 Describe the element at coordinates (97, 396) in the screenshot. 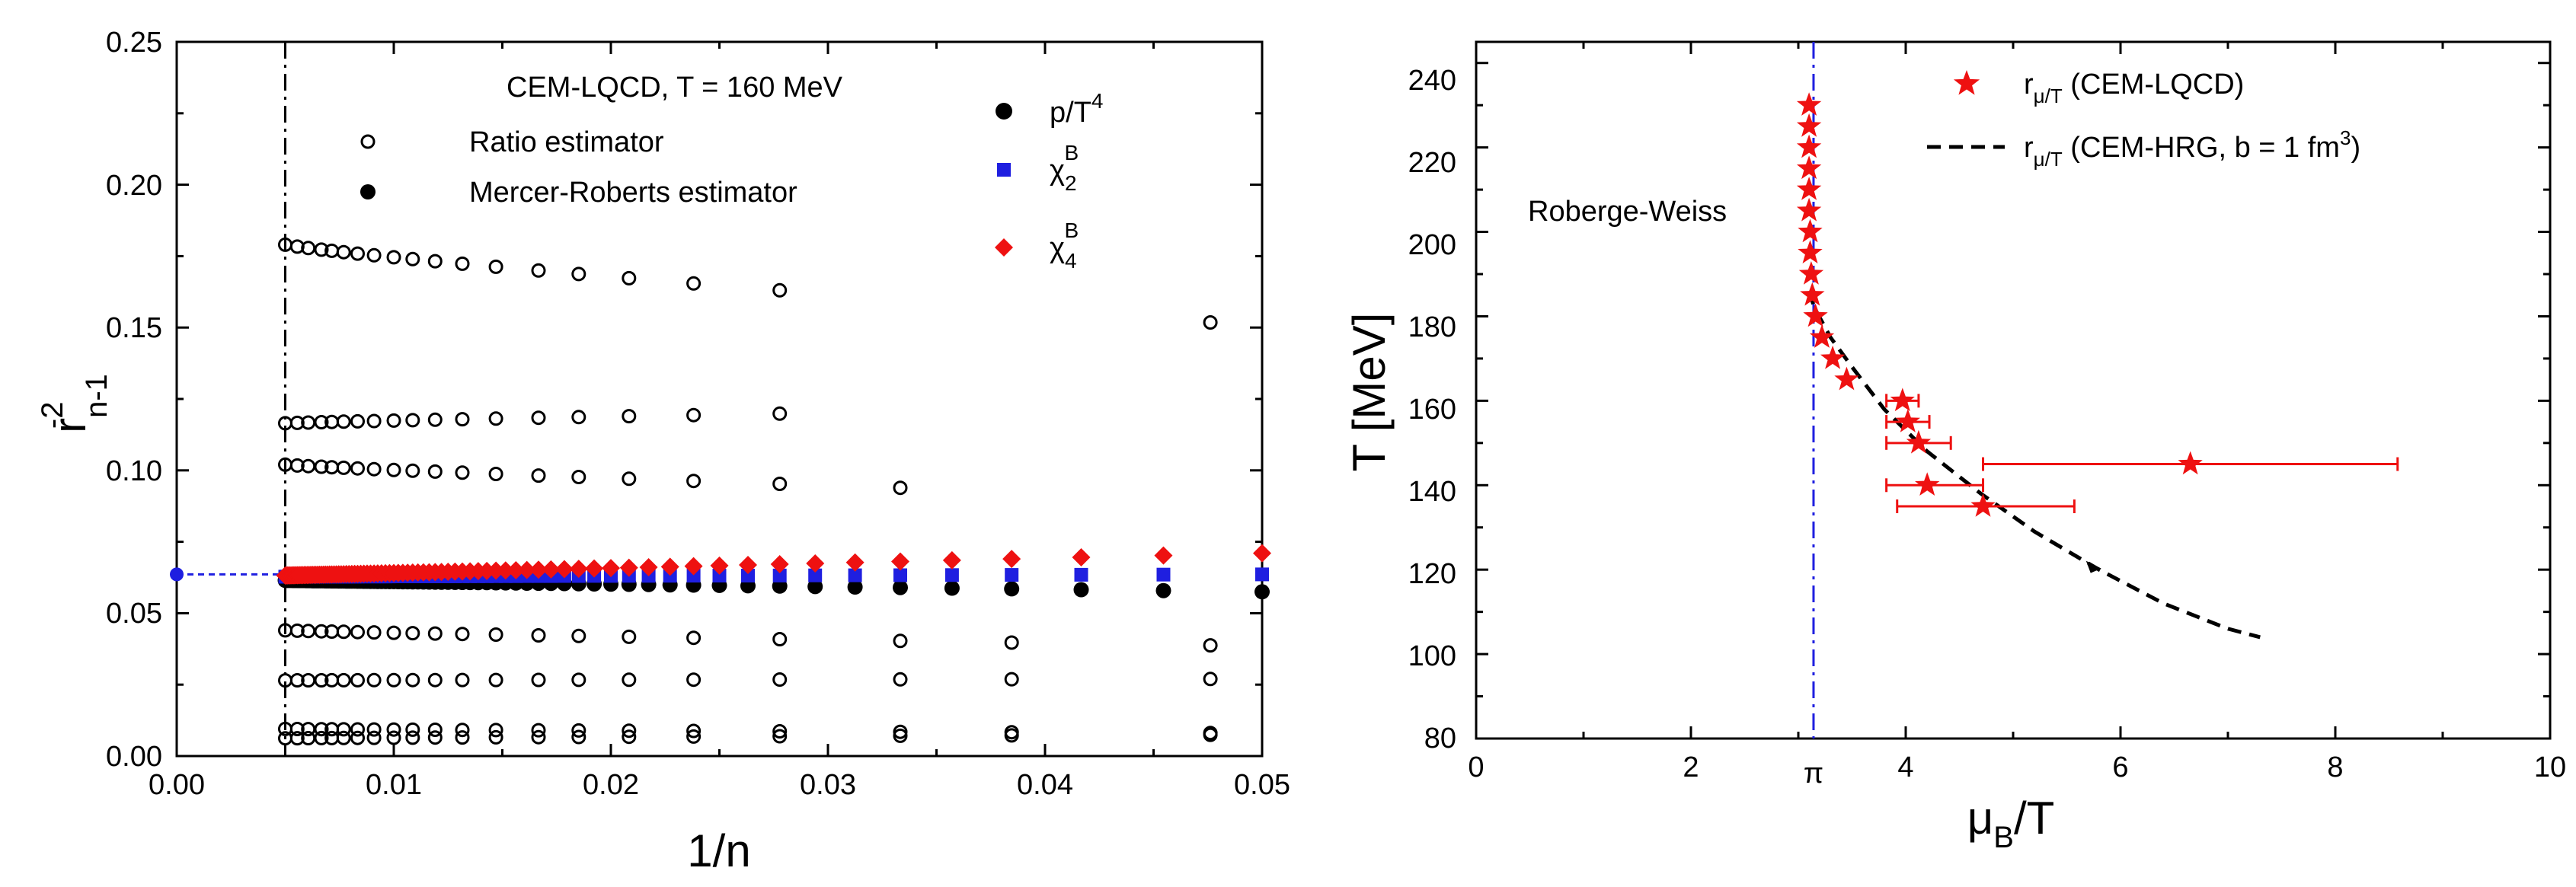

I see `left-y-axis-label-sub: n-1` at that location.